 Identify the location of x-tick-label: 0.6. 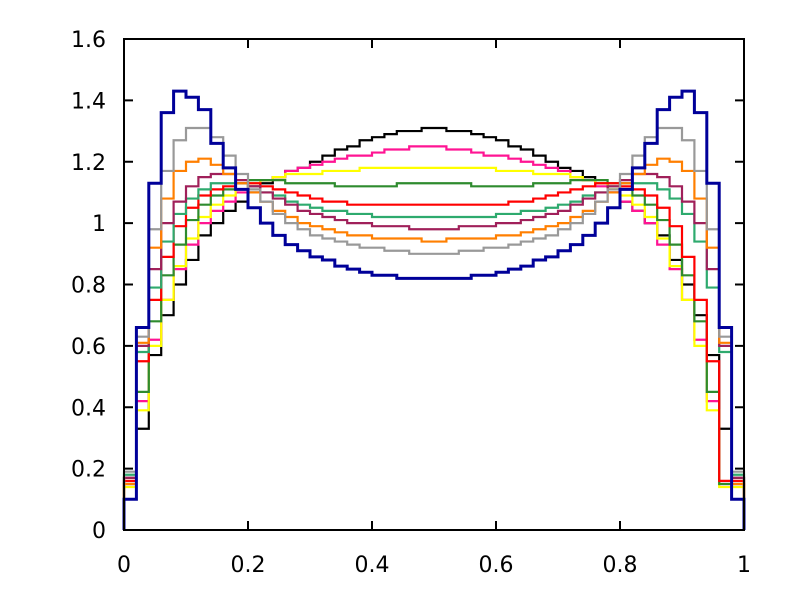
(496, 565).